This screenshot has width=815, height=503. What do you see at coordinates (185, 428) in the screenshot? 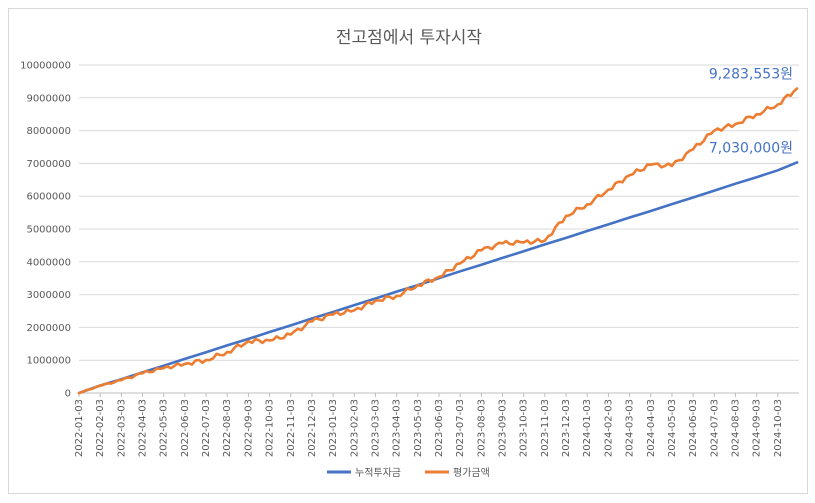
I see `x-tick-label: 2022-06-03` at bounding box center [185, 428].